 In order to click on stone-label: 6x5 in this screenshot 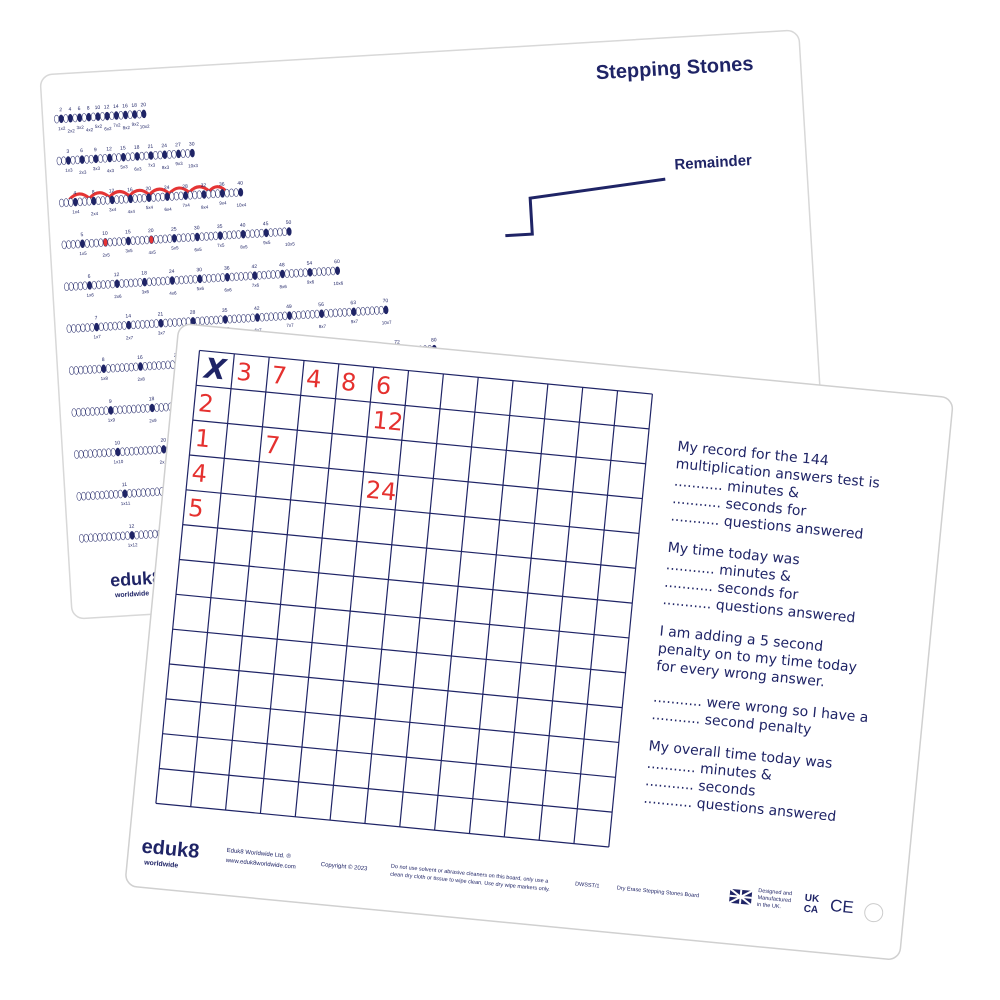, I will do `click(198, 249)`.